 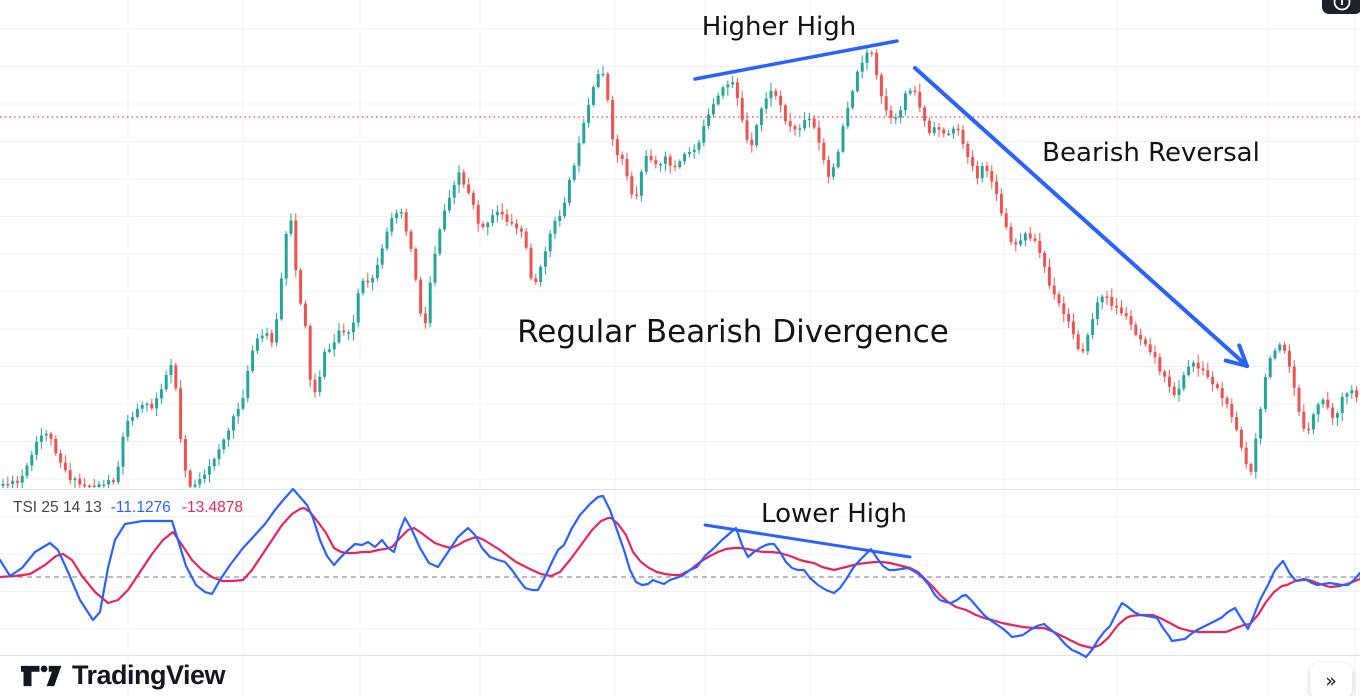 I want to click on tradingview-logo: TradingView, so click(x=123, y=675).